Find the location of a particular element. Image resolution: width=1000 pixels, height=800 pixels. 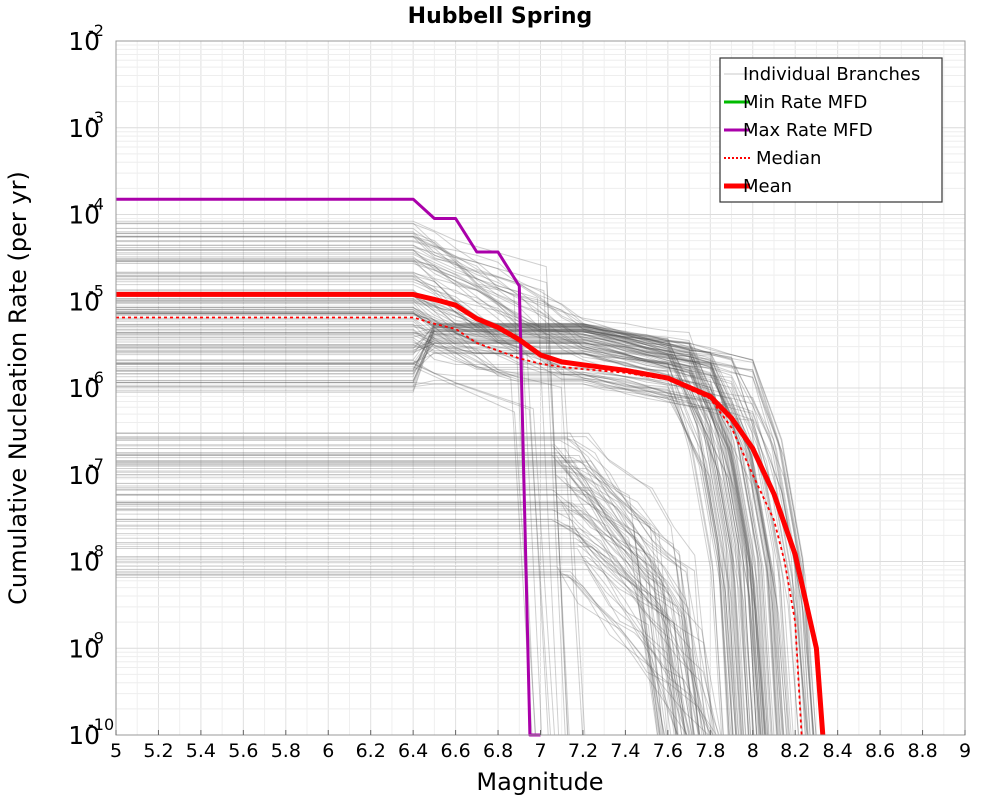

legend-item: Median is located at coordinates (772, 158).